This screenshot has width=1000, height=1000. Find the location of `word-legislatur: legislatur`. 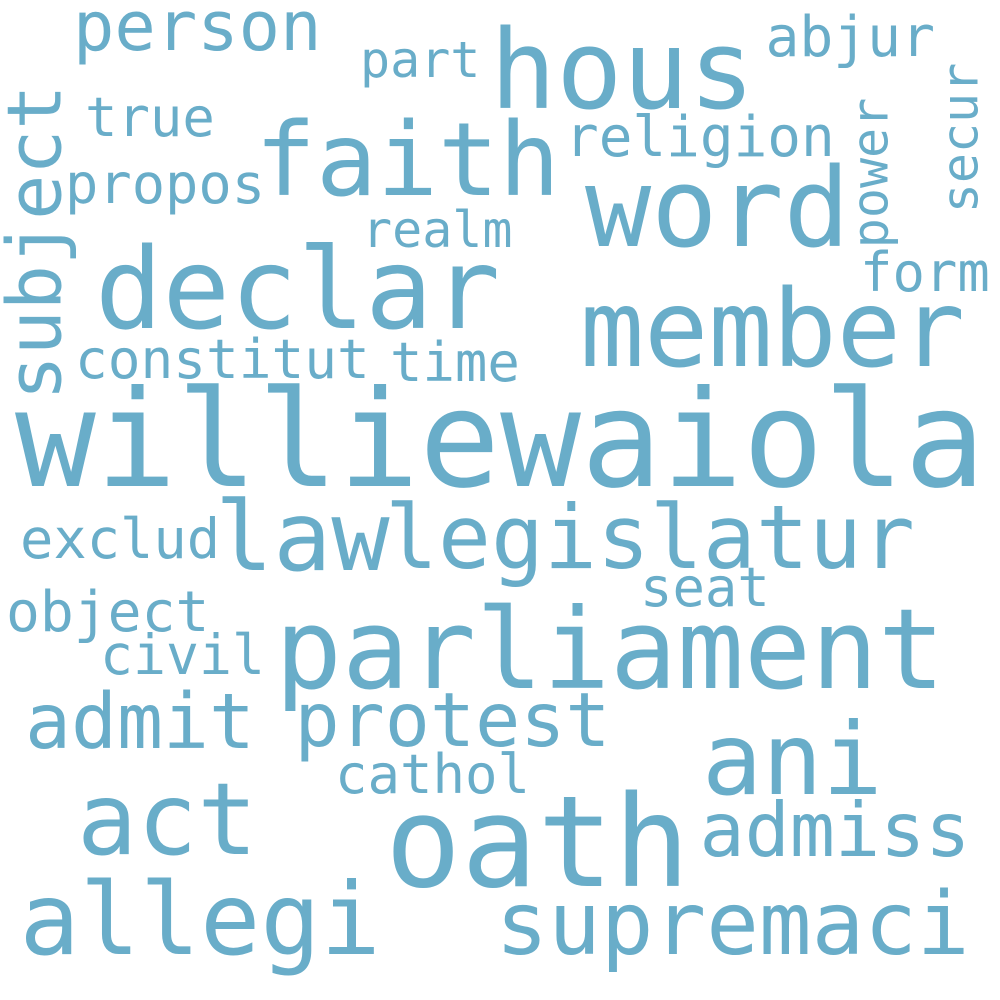

word-legislatur: legislatur is located at coordinates (650, 537).